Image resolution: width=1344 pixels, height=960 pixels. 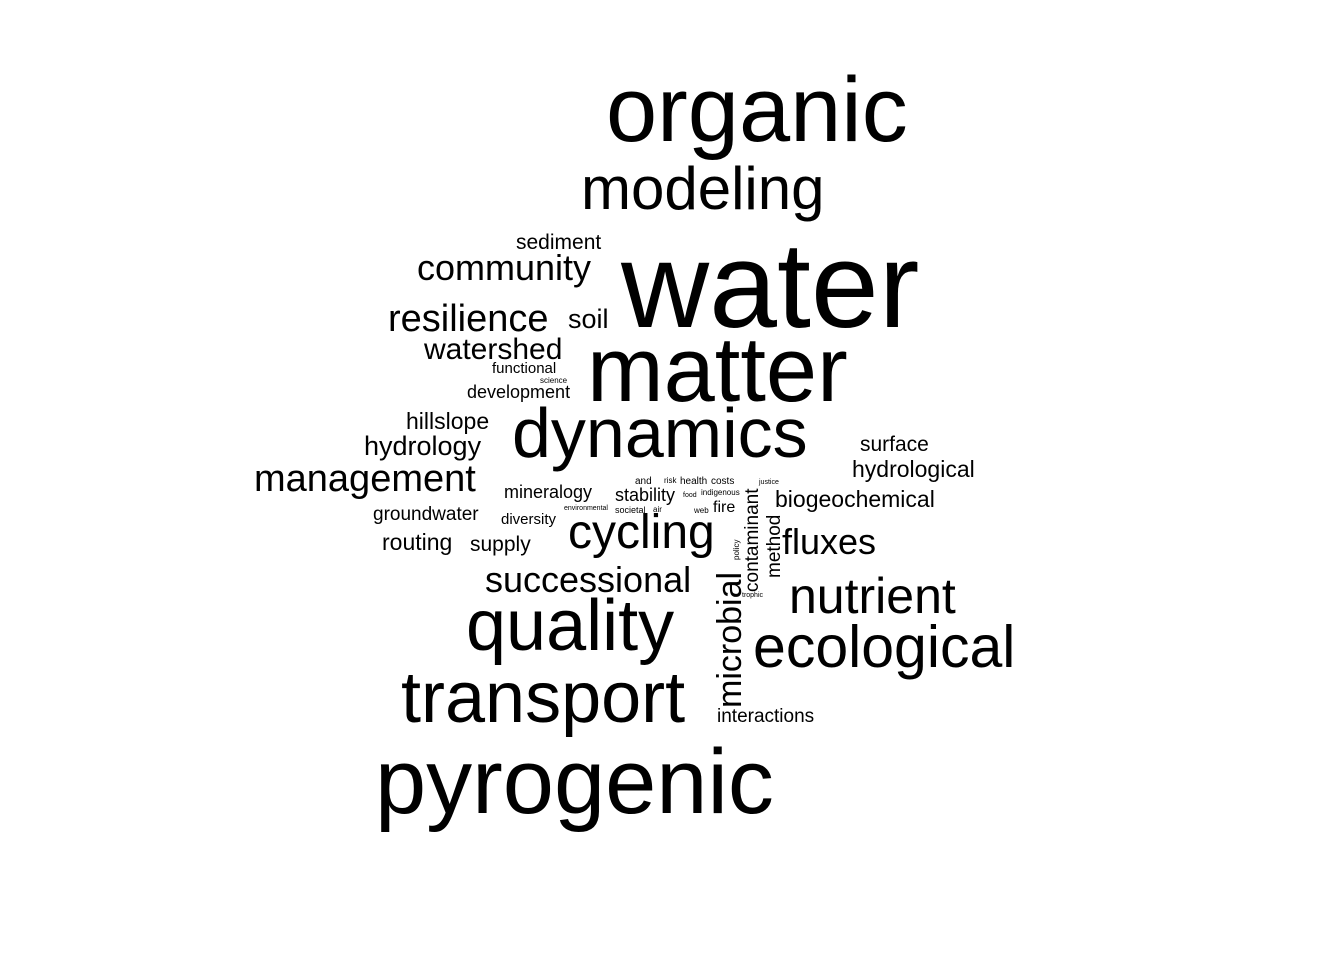 What do you see at coordinates (757, 110) in the screenshot?
I see `word-organic: organic` at bounding box center [757, 110].